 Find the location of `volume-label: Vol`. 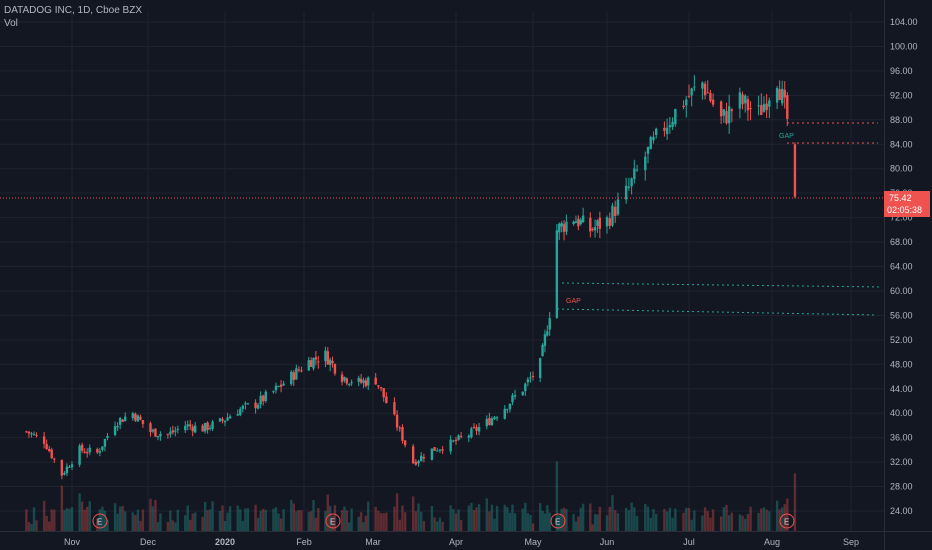

volume-label: Vol is located at coordinates (11, 23).